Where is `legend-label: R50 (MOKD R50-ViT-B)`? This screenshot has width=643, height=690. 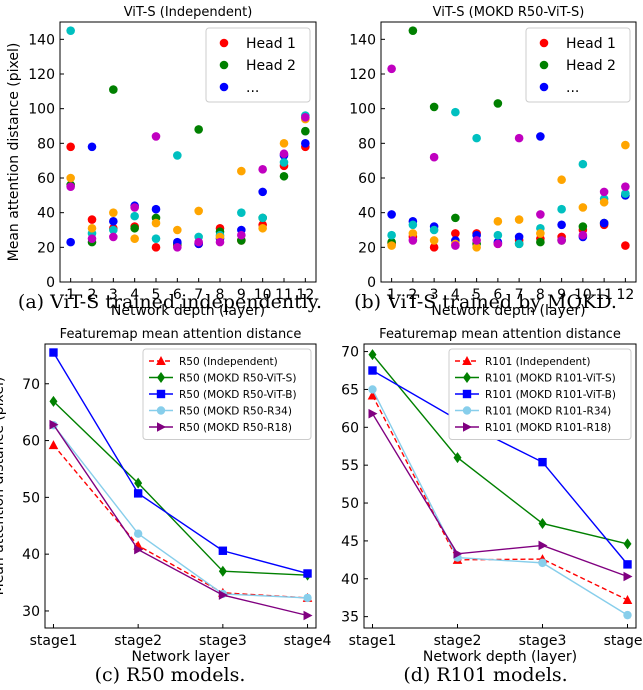
legend-label: R50 (MOKD R50-ViT-B) is located at coordinates (238, 395).